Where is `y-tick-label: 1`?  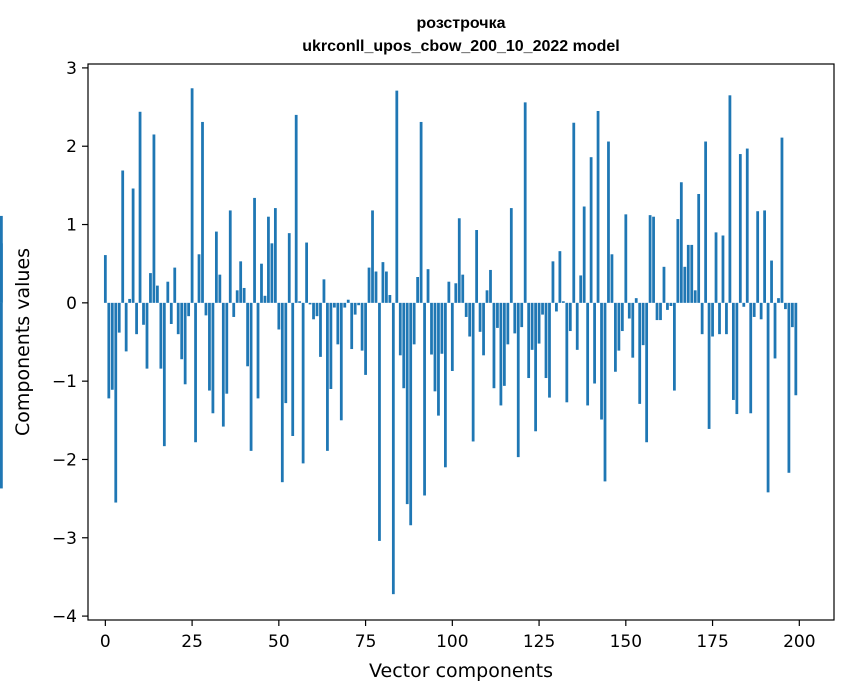
y-tick-label: 1 is located at coordinates (71, 226).